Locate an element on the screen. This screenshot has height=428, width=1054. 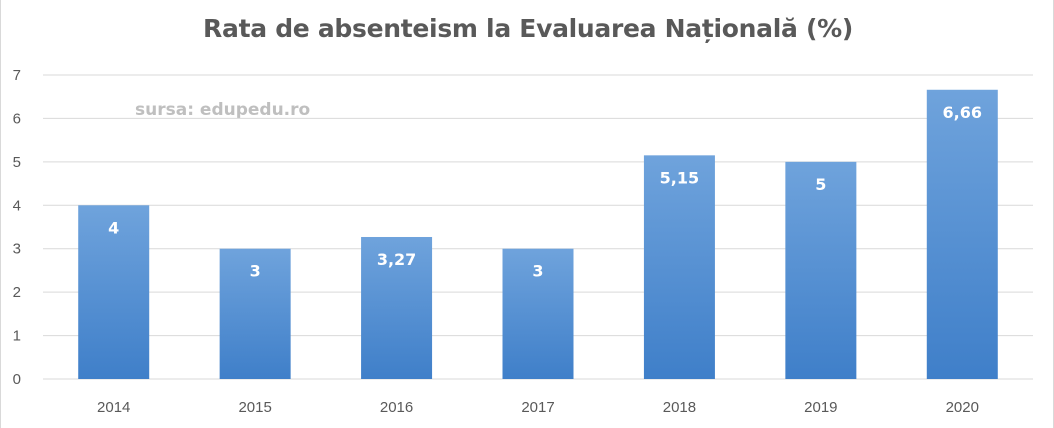
data-label-2017: 3 is located at coordinates (537, 271).